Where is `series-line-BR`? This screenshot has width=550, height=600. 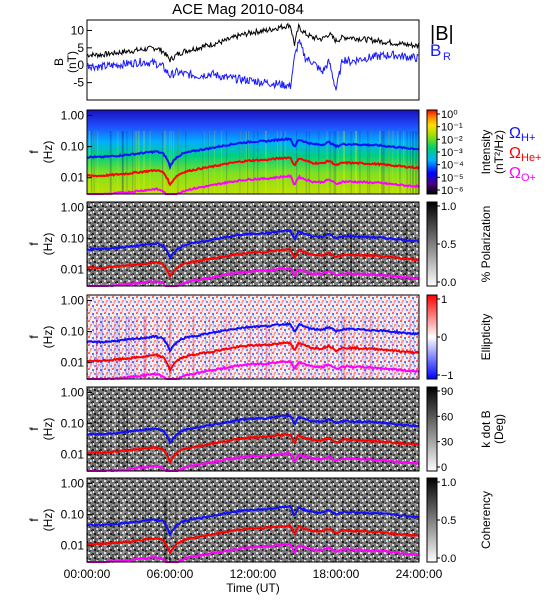
series-line-BR is located at coordinates (253, 65).